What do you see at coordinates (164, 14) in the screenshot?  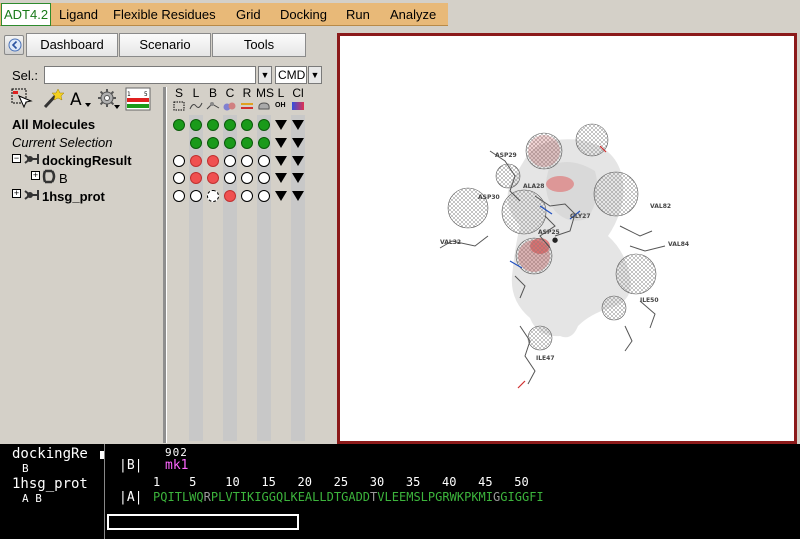 I see `menu-flexible-residues: Flexible Residues` at bounding box center [164, 14].